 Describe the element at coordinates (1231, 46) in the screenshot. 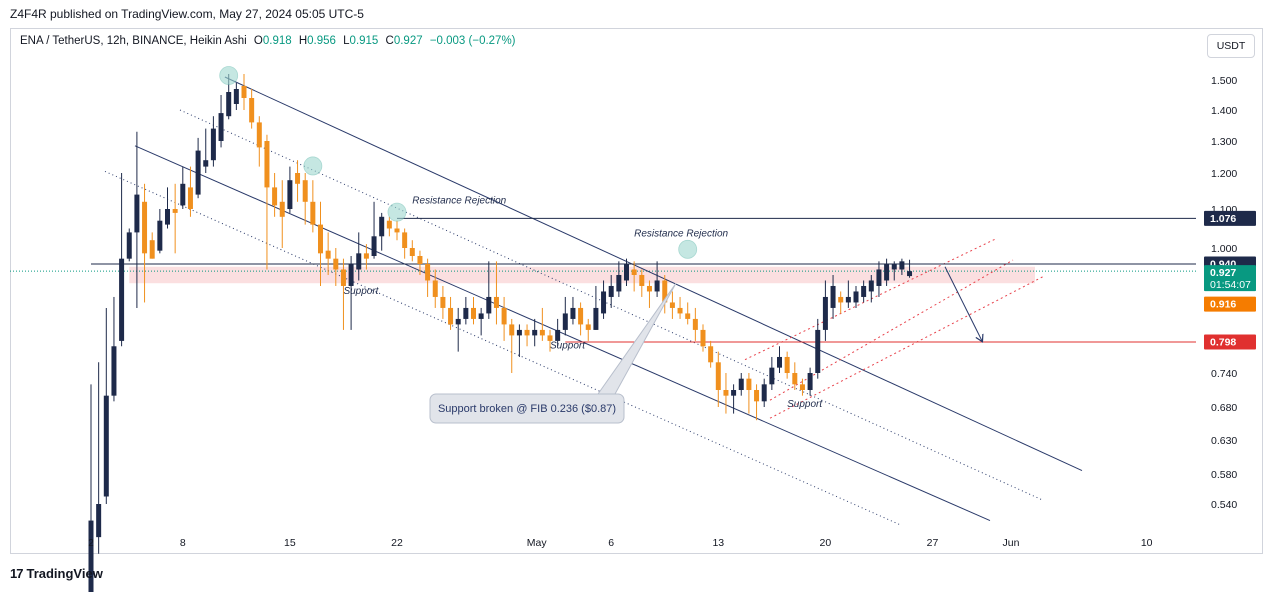

I see `currency-button: USDT` at that location.